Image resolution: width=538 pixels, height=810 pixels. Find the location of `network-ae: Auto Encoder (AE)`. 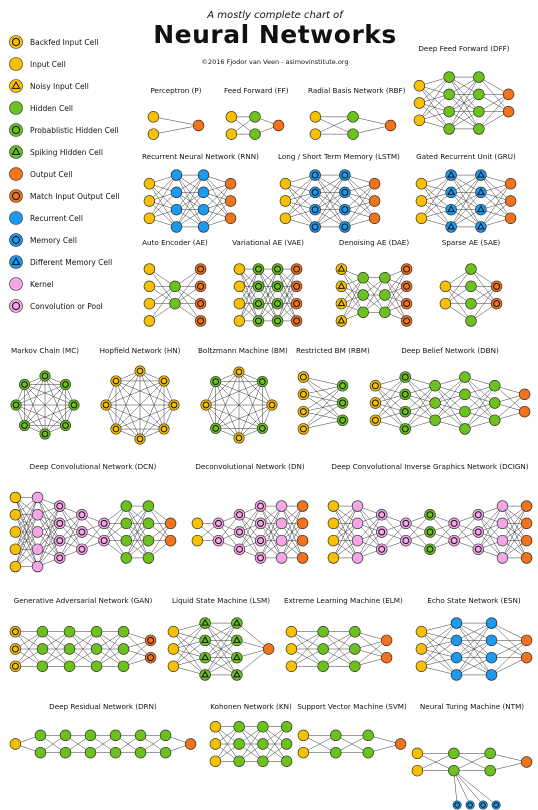

network-ae: Auto Encoder (AE) is located at coordinates (175, 289).